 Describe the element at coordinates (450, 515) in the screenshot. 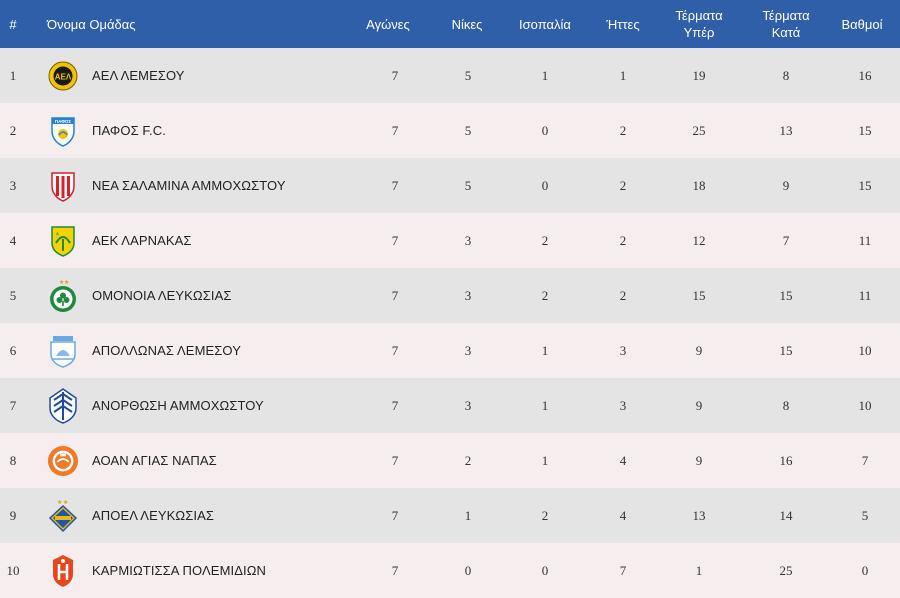

I see `table-row: 9 ★ ★ ΑΠΟΕΛ ΛΕΥΚΩΣΙΑΣ 7 1 2 4 13 14 5` at that location.